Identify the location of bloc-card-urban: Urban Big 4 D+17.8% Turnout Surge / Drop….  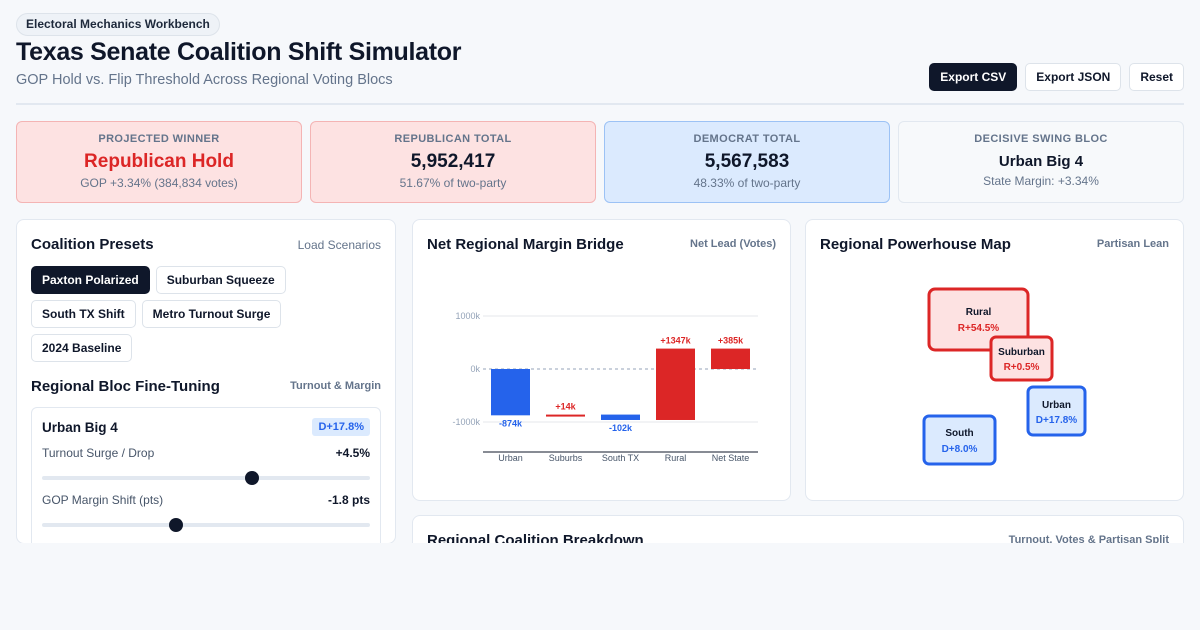
(206, 475).